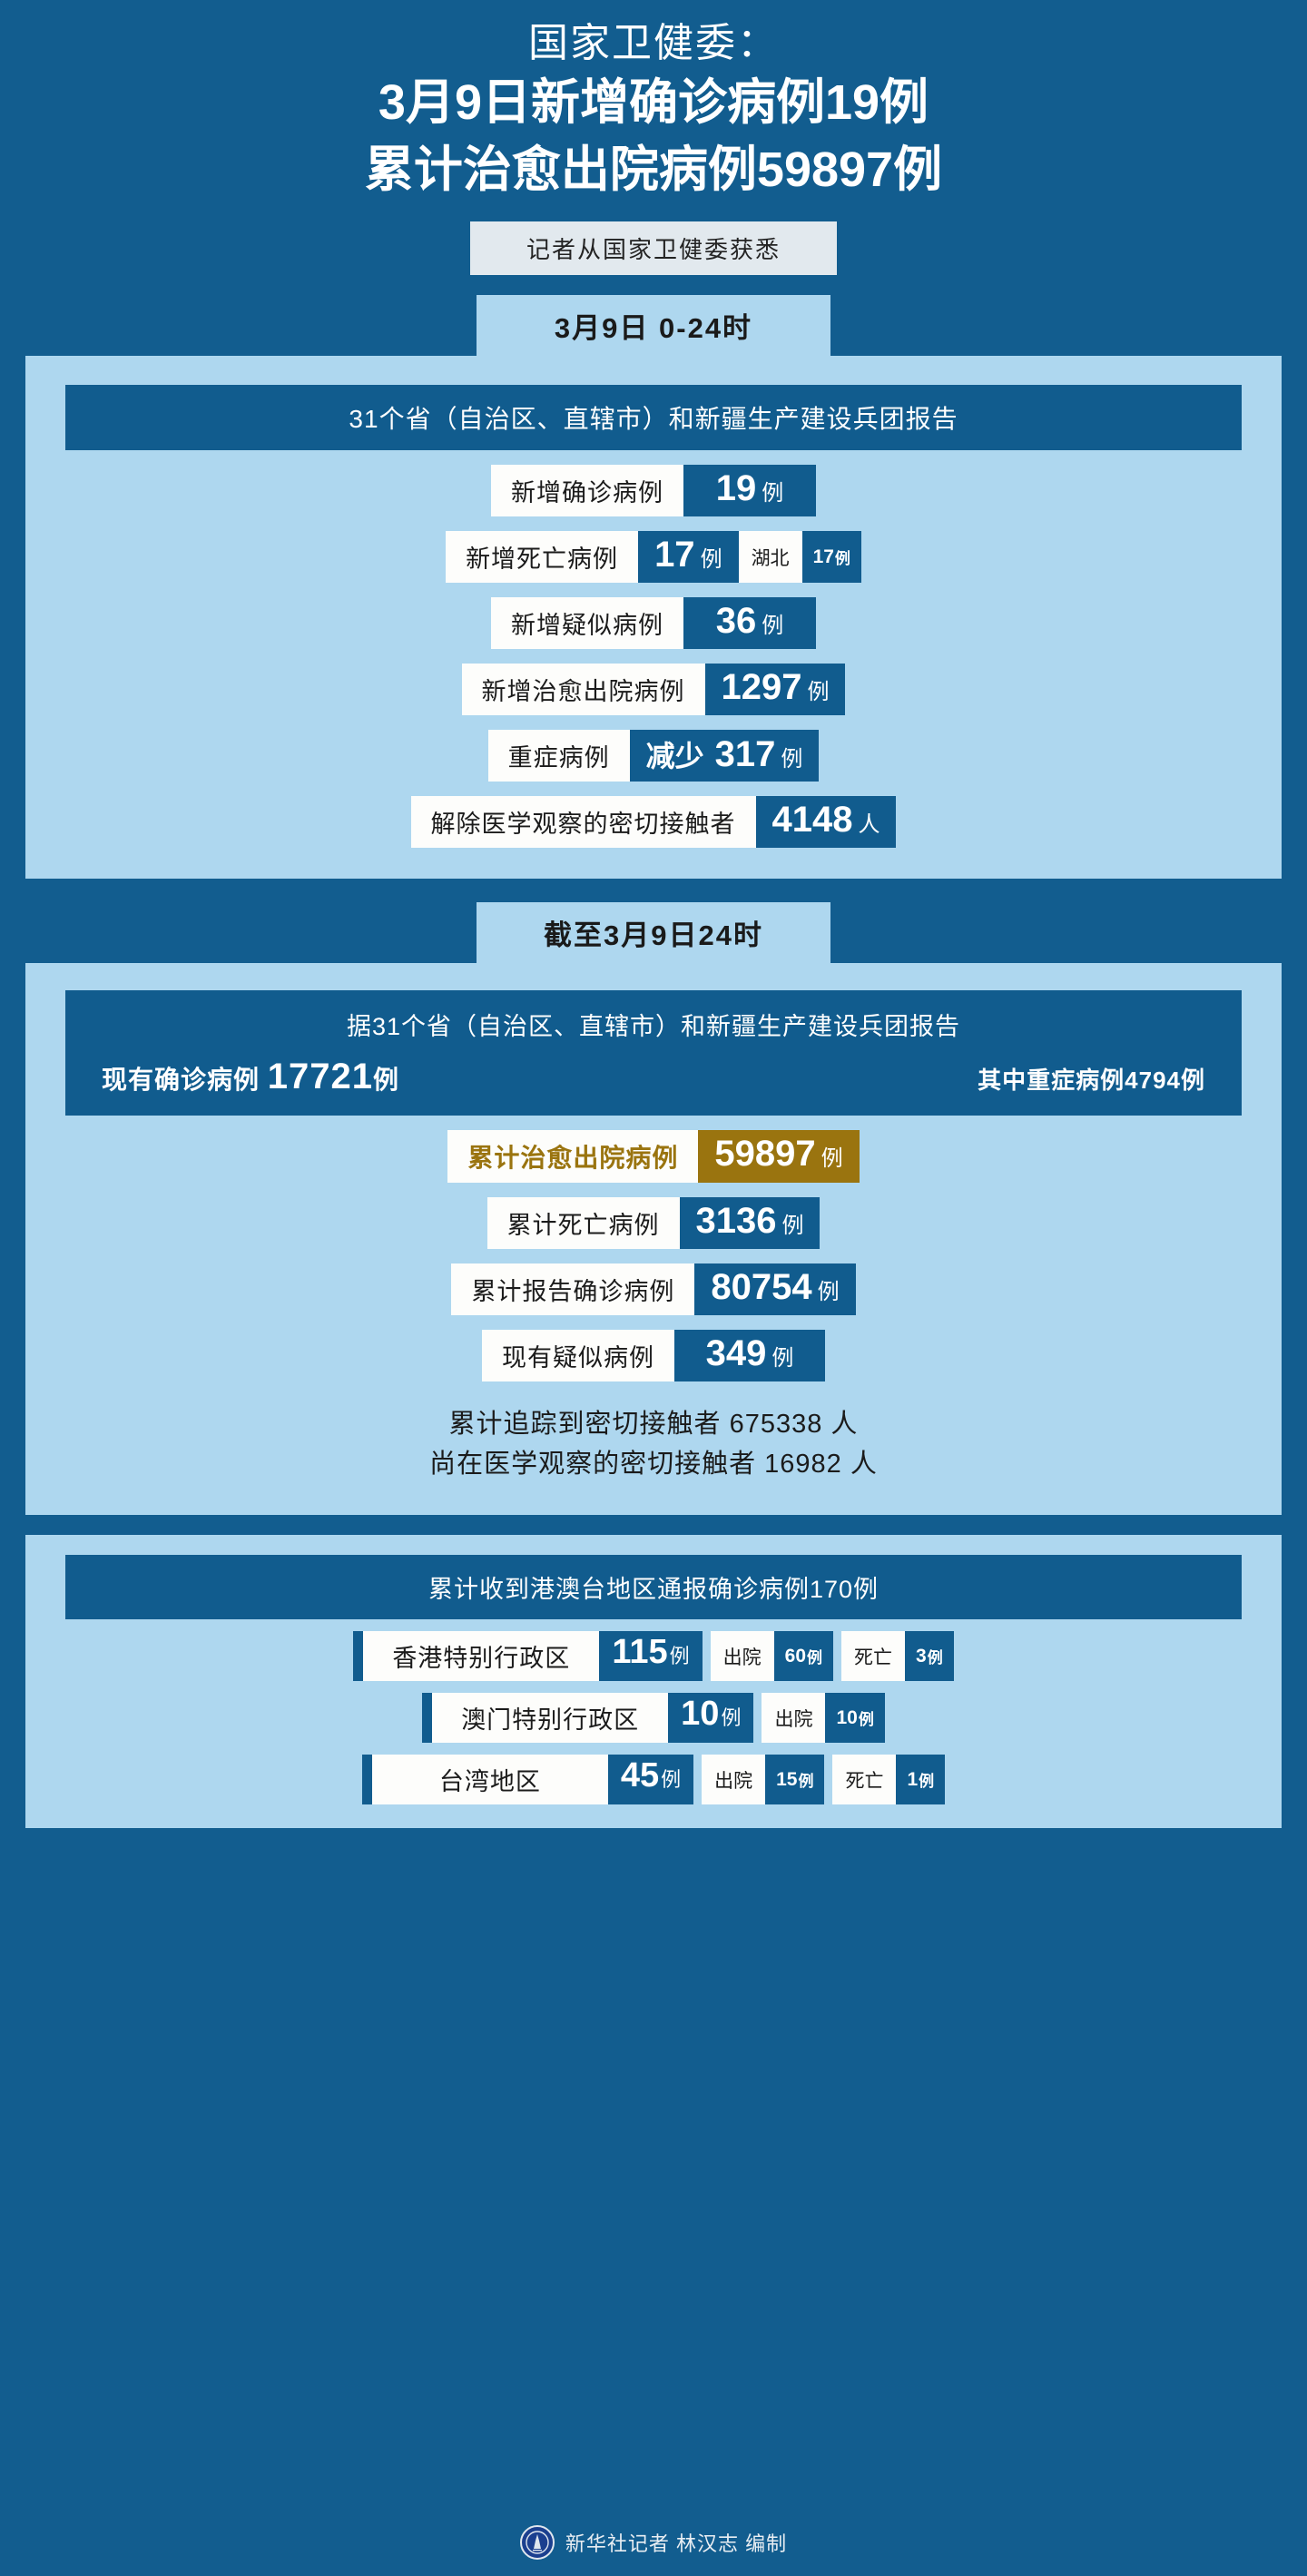 This screenshot has width=1307, height=2576. Describe the element at coordinates (745, 754) in the screenshot. I see `row-number: 317` at that location.